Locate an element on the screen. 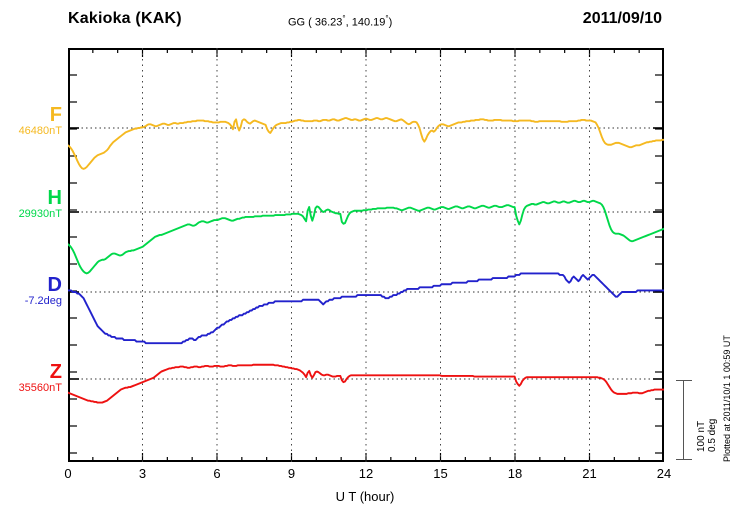  plotted-at-timestamp: Plotted at 2011/10/1 1 00:59 UT is located at coordinates (726, 398).